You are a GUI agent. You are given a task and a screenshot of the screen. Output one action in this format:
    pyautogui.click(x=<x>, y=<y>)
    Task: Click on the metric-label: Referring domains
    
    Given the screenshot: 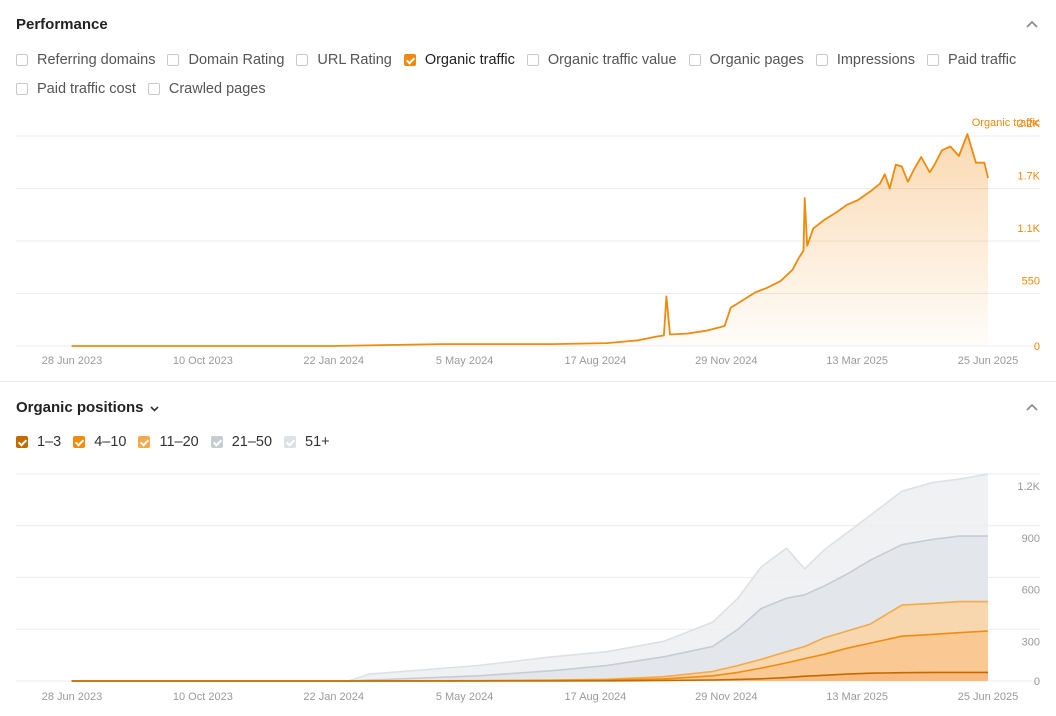 What is the action you would take?
    pyautogui.click(x=96, y=60)
    